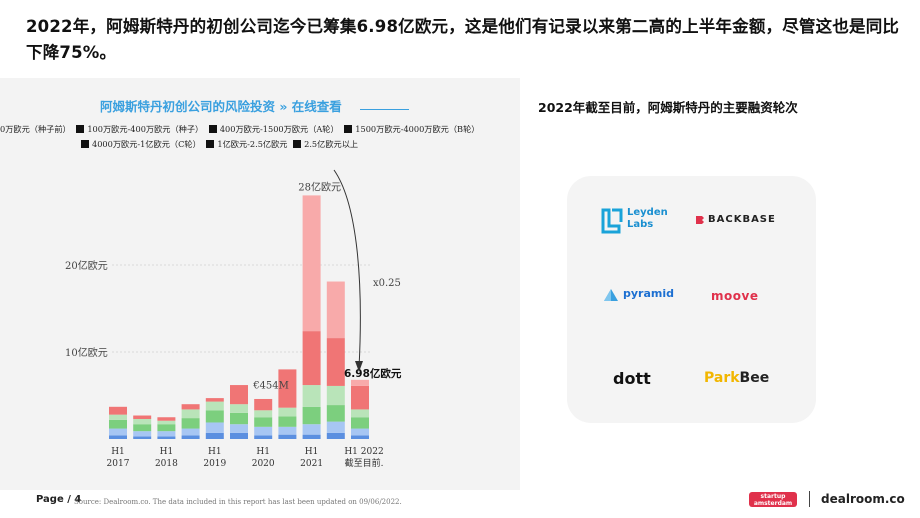 The height and width of the screenshot is (518, 920). What do you see at coordinates (735, 296) in the screenshot?
I see `moove-wordmark: moove` at bounding box center [735, 296].